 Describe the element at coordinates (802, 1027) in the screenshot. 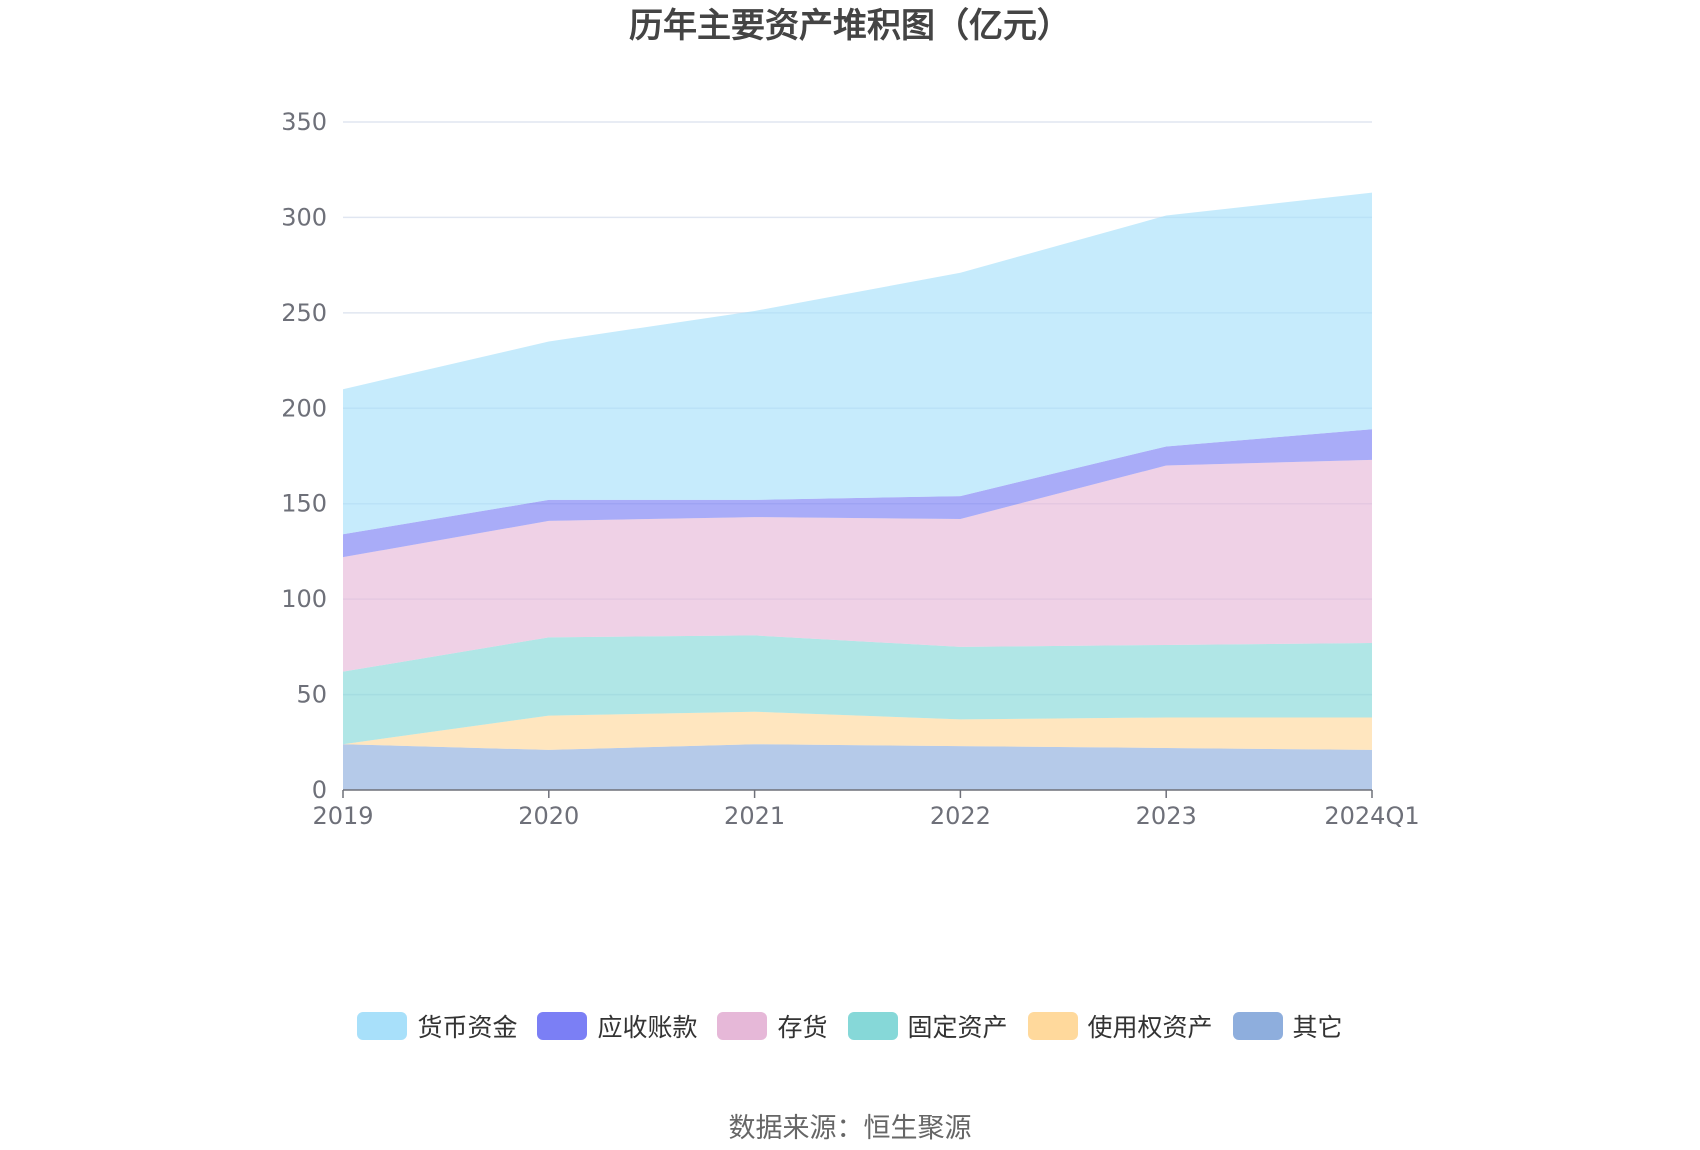

I see `legend-label: 存货` at that location.